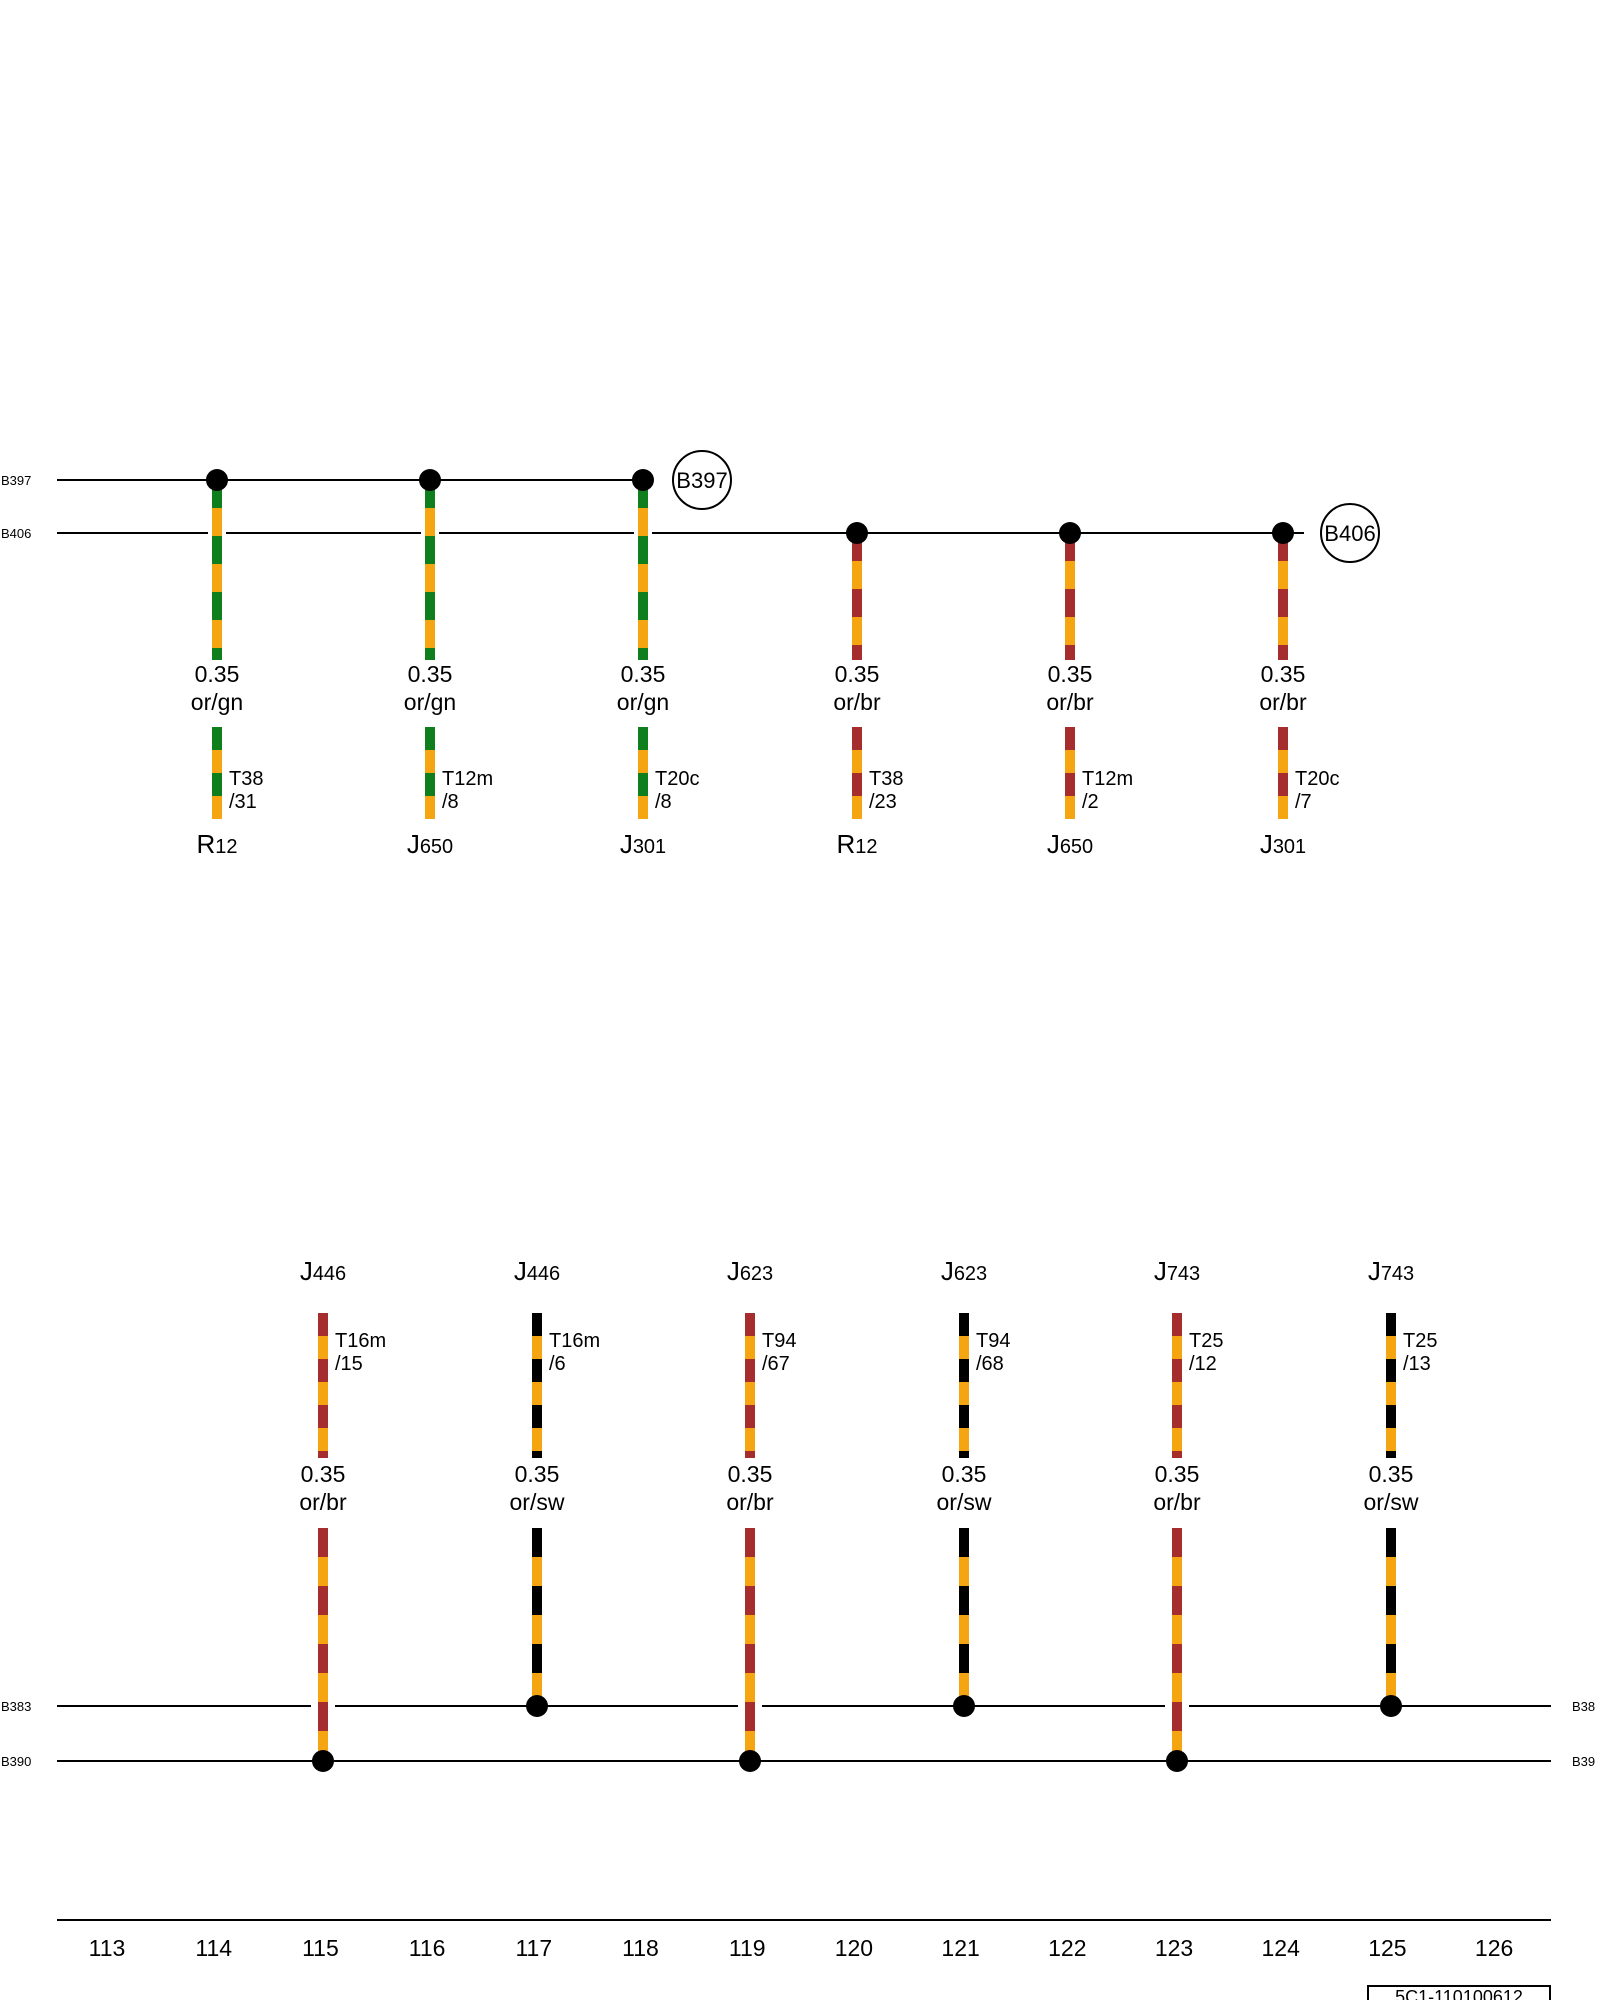  What do you see at coordinates (750, 1271) in the screenshot?
I see `component-label: J623` at bounding box center [750, 1271].